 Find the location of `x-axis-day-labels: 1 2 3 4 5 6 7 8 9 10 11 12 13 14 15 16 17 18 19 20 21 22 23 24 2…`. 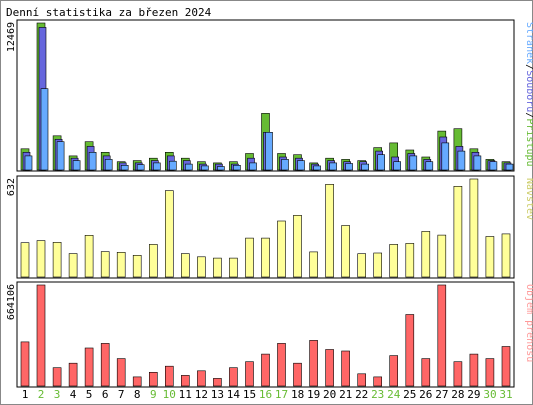

x-axis-day-labels: 1 2 3 4 5 6 7 8 9 10 11 12 13 14 15 16 17 18 19 20 21 22 23 24 2… is located at coordinates (267, 394).